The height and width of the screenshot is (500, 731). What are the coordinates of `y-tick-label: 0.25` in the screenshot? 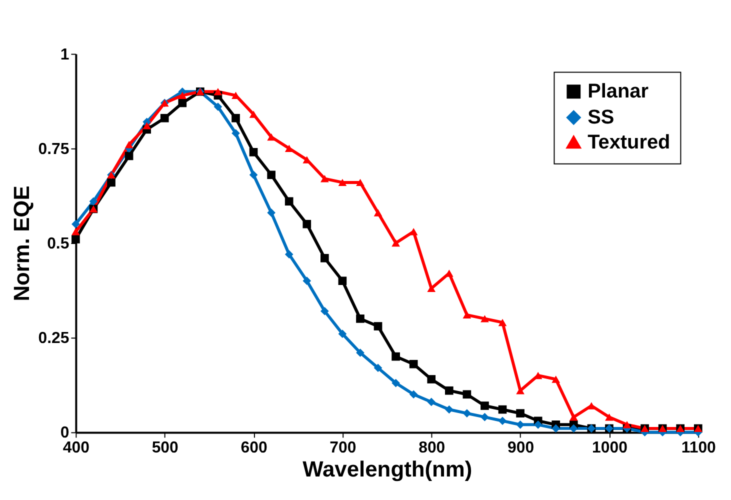 It's located at (54, 339).